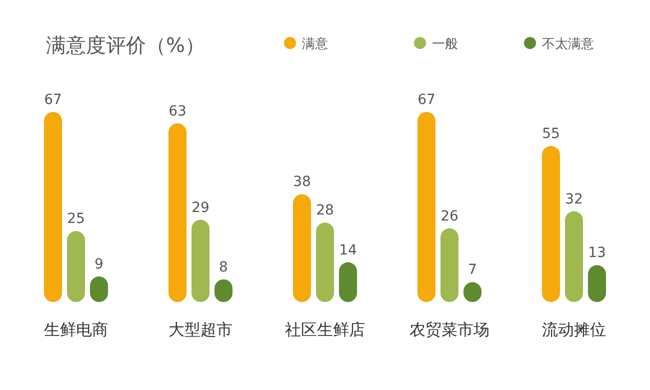  Describe the element at coordinates (597, 253) in the screenshot. I see `data-label: 13` at that location.